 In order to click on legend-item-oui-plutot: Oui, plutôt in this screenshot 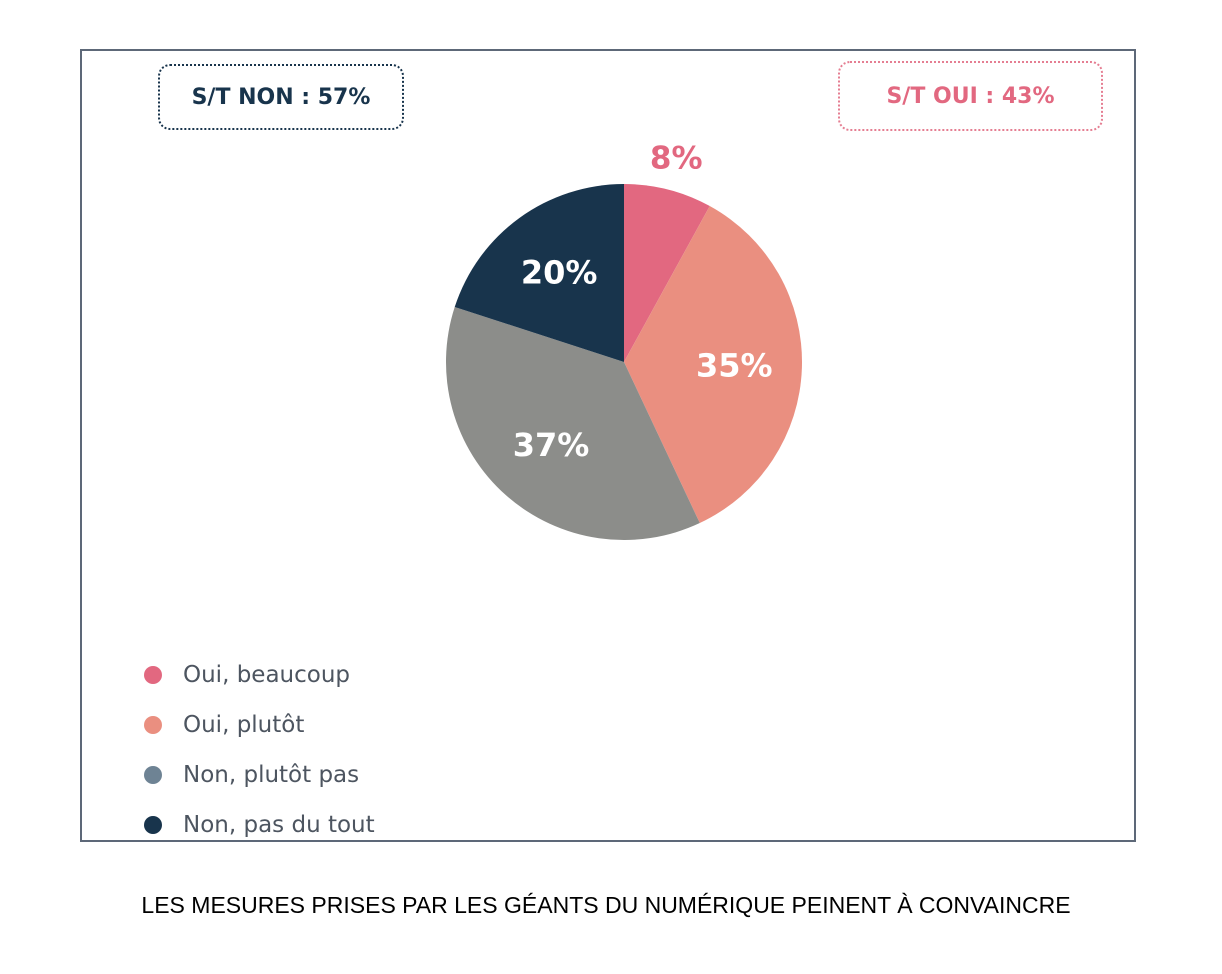, I will do `click(259, 725)`.